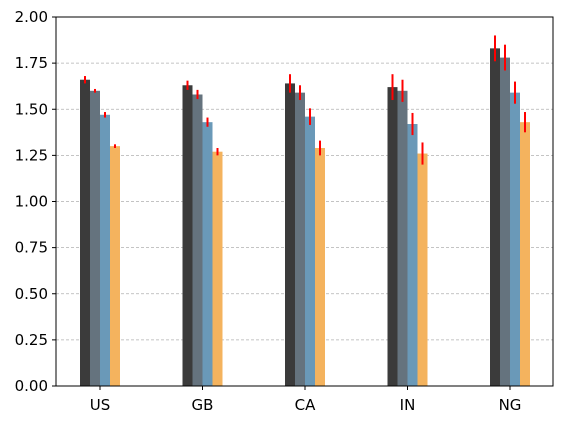 The height and width of the screenshot is (424, 562). I want to click on y-tick-label: 1.75, so click(31, 63).